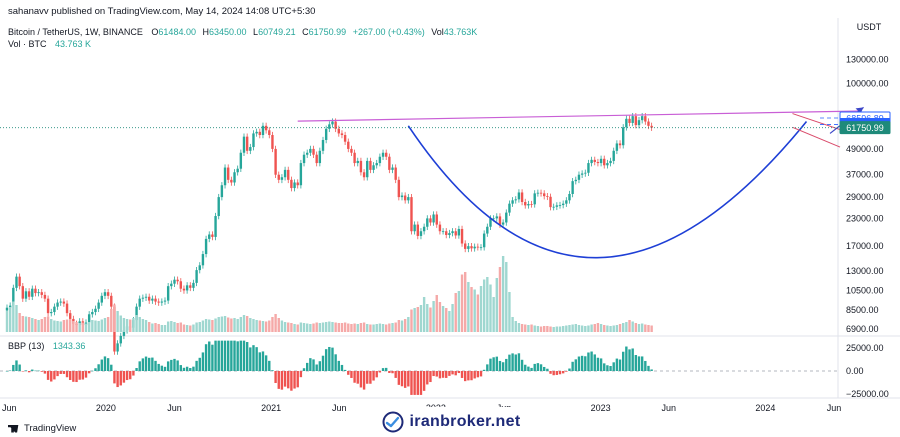 Image resolution: width=900 pixels, height=437 pixels. I want to click on flag-lower-line, so click(816, 137).